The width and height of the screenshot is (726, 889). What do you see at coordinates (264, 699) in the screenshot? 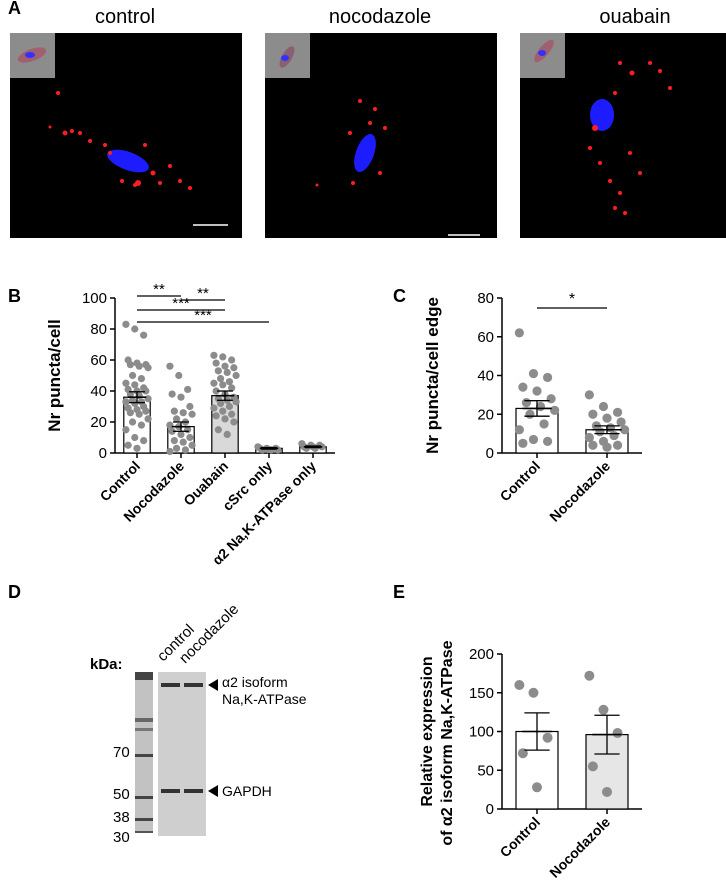
I see `band-label-nak: Na,K-ATPase` at bounding box center [264, 699].